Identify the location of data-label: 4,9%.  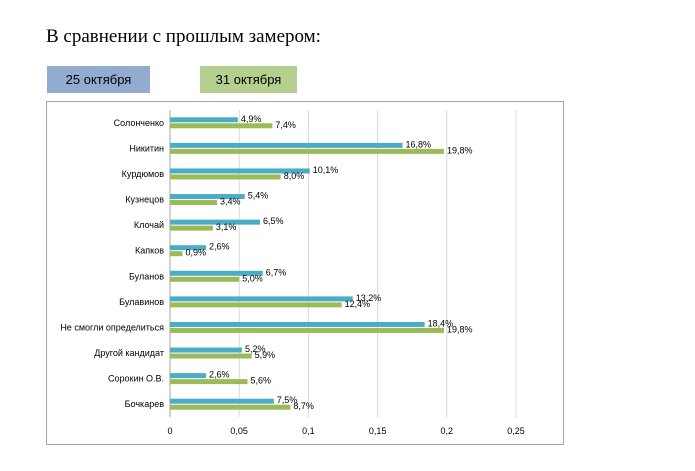
(251, 119).